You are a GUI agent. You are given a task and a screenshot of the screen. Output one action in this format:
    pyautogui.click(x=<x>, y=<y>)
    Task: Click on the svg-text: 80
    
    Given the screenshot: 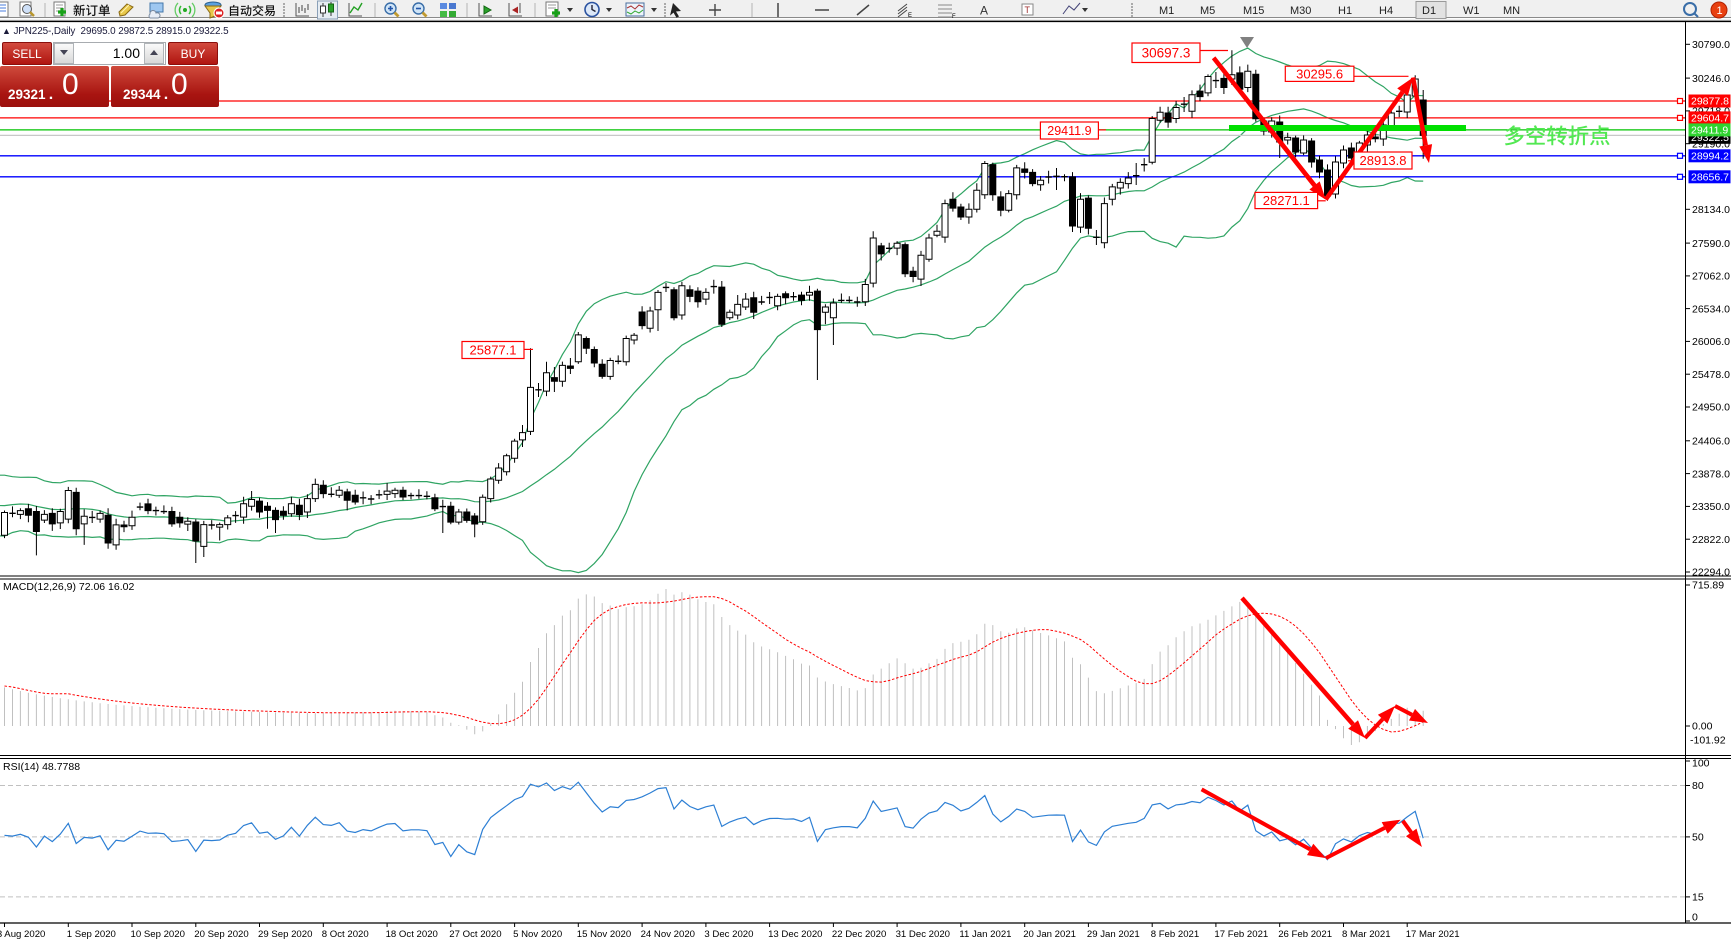 What is the action you would take?
    pyautogui.click(x=1698, y=786)
    